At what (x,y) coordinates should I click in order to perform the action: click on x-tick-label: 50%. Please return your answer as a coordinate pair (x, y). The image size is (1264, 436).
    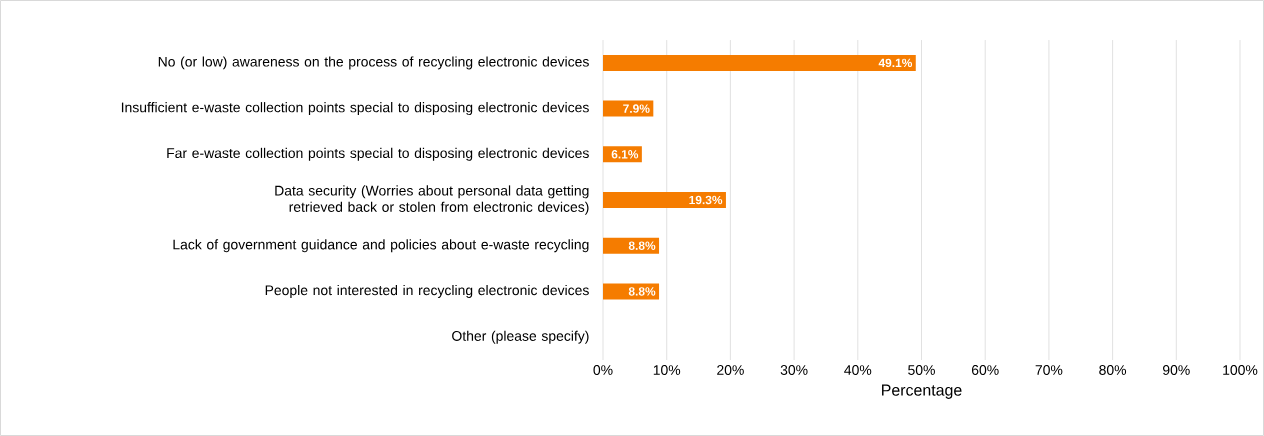
    Looking at the image, I should click on (921, 370).